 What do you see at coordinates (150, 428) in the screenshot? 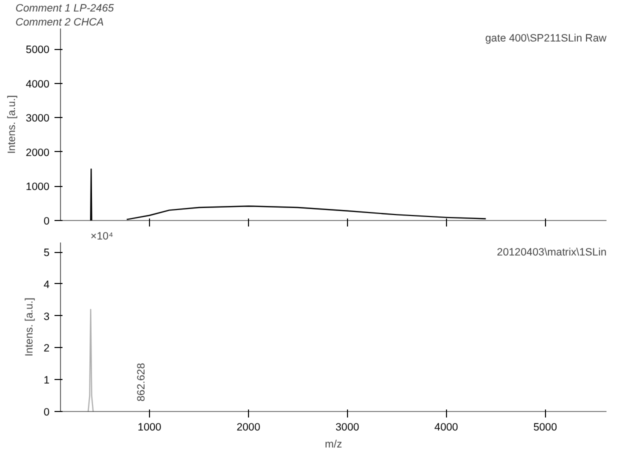
I see `x-tick-label: 1000` at bounding box center [150, 428].